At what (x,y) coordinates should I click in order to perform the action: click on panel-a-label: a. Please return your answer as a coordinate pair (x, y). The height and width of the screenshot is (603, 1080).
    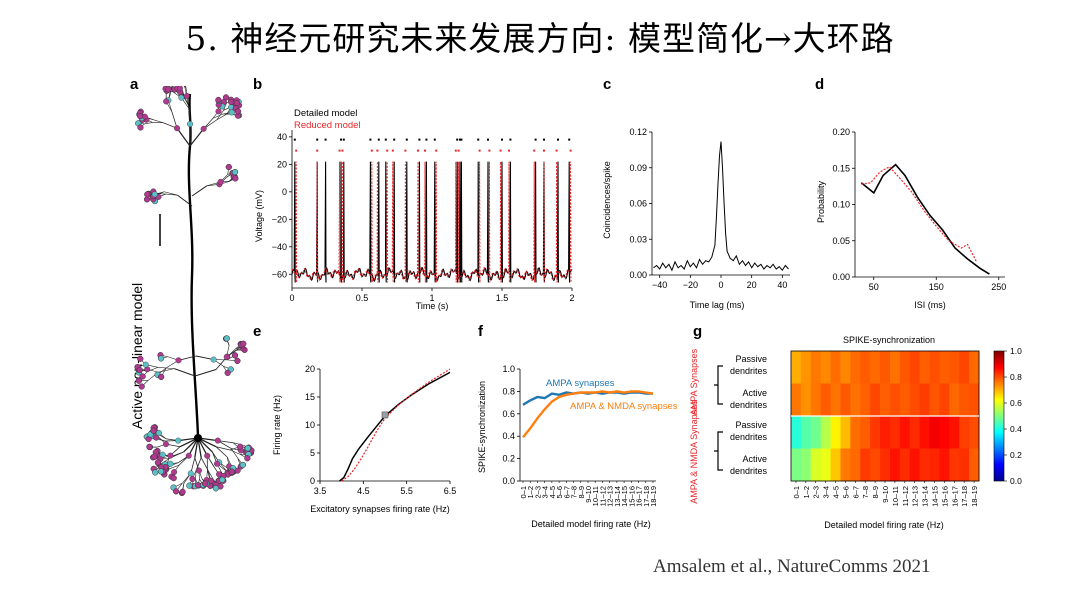
    Looking at the image, I should click on (134, 84).